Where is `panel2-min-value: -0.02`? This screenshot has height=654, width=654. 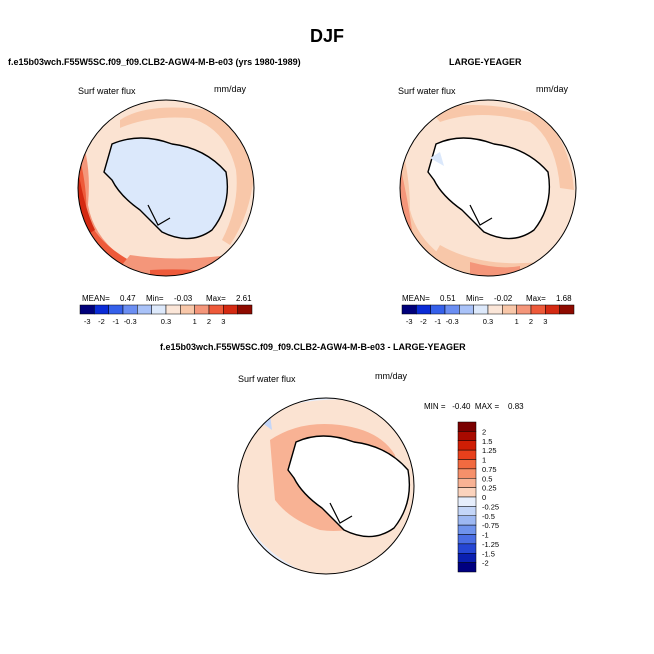 panel2-min-value: -0.02 is located at coordinates (503, 298).